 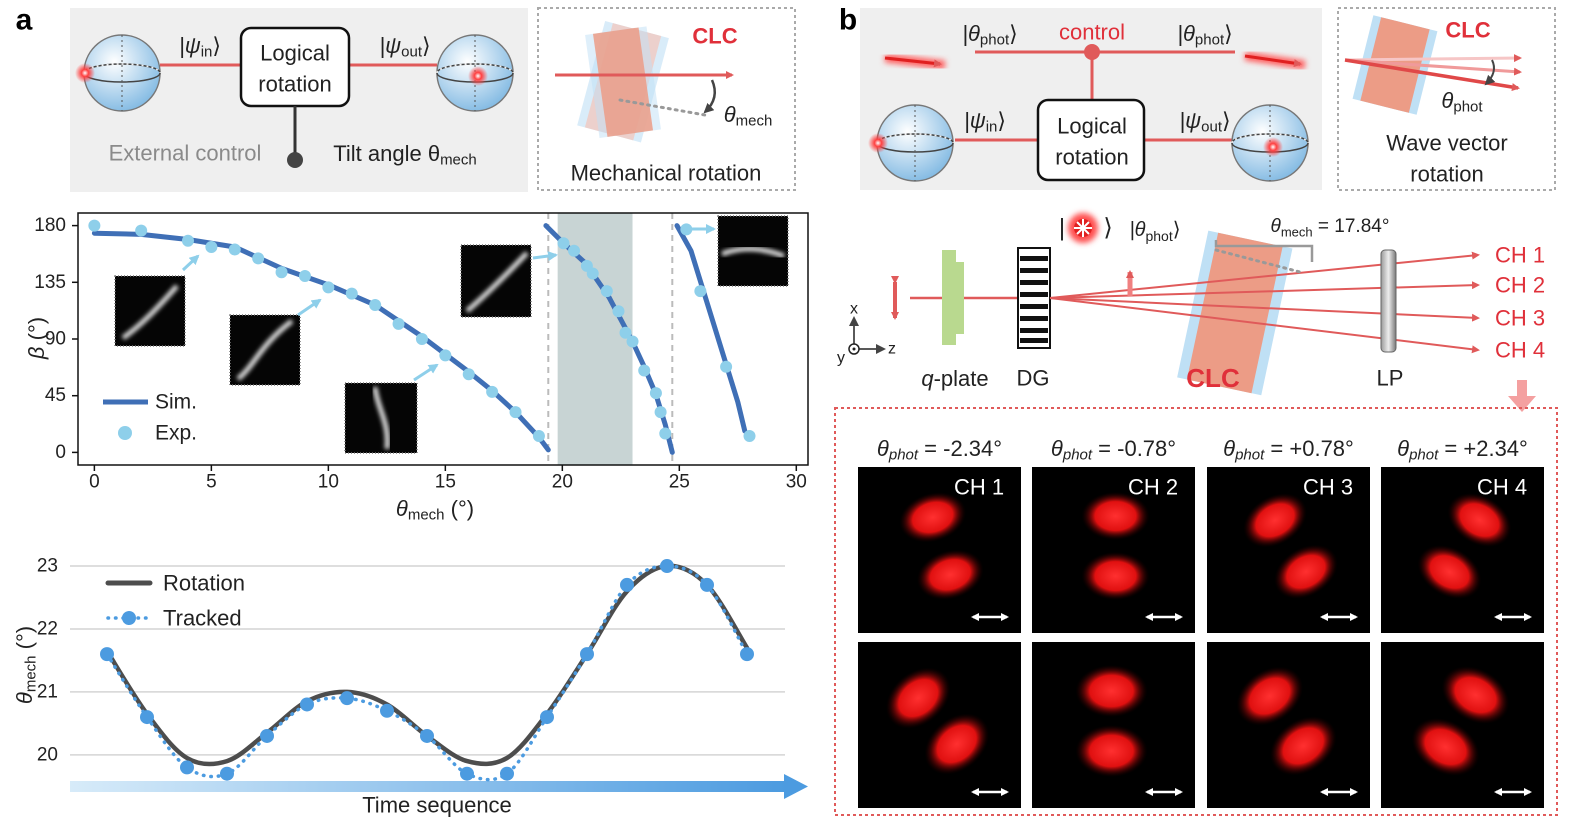 I want to click on legend-label: Sim., so click(x=176, y=402).